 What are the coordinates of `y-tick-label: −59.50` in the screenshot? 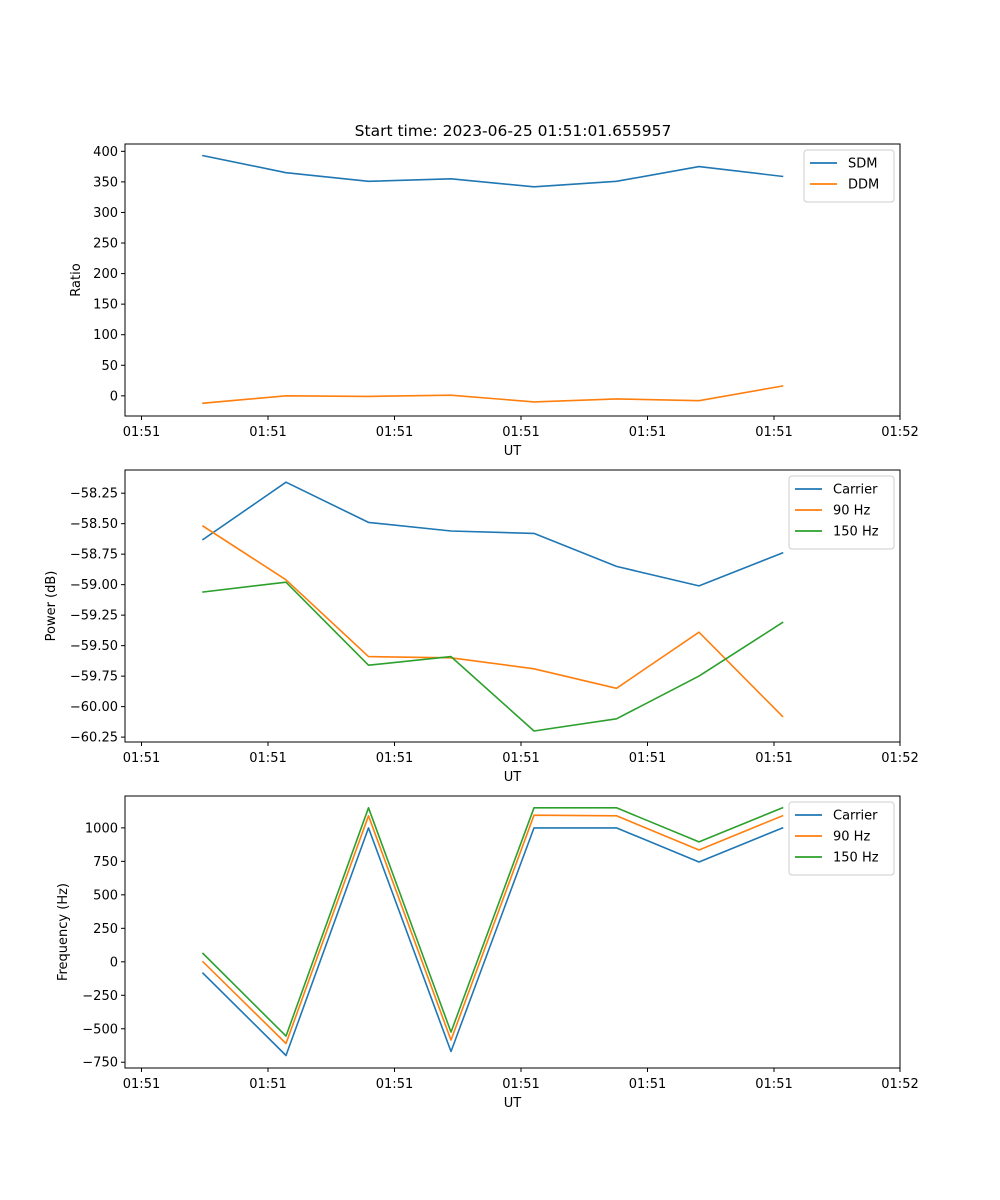 It's located at (94, 646).